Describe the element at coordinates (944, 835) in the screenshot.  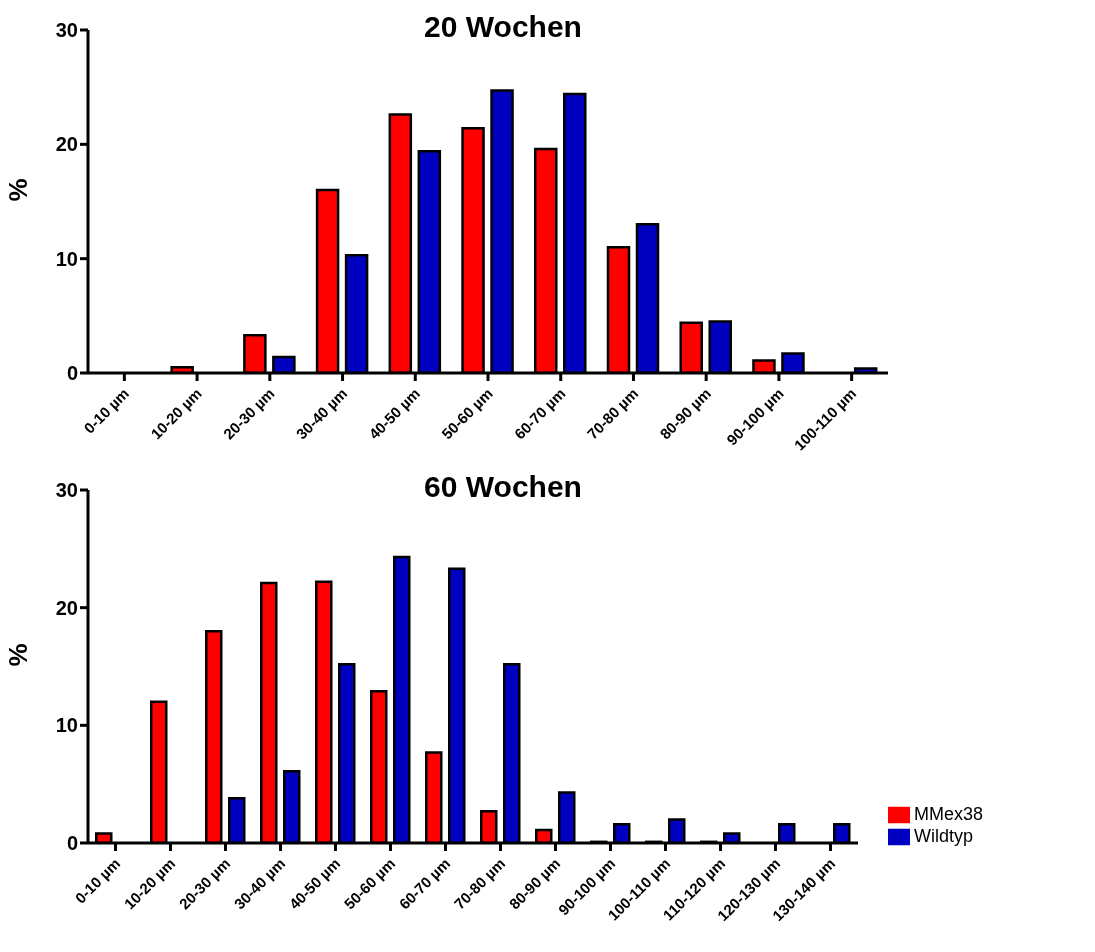
I see `legend-label: Wildtyp` at that location.